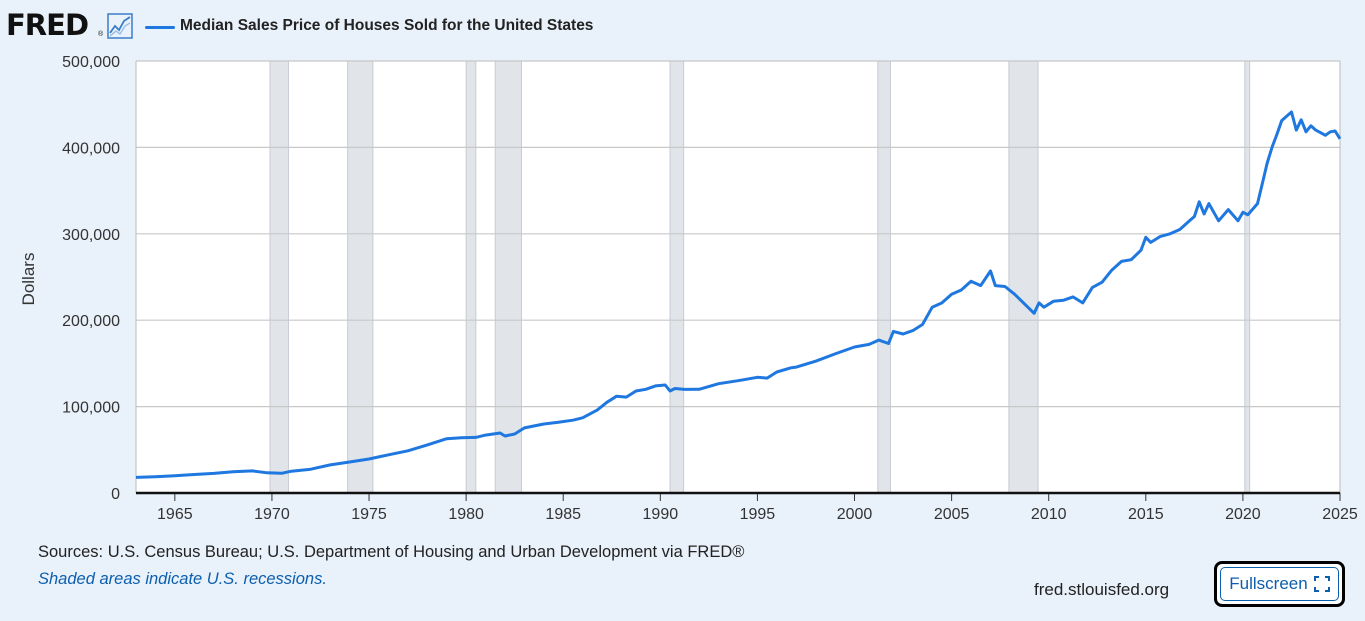 The width and height of the screenshot is (1365, 621). I want to click on legend-series-swatch, so click(160, 27).